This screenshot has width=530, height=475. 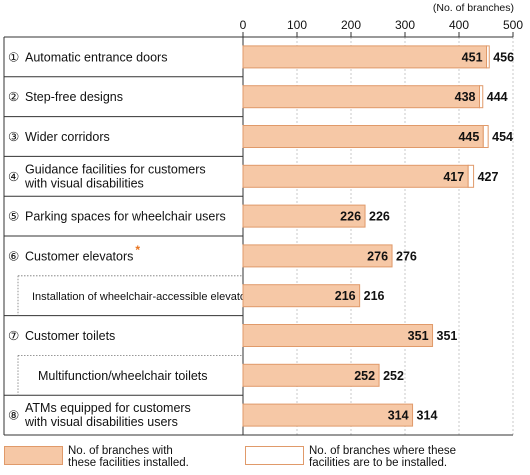 What do you see at coordinates (465, 97) in the screenshot?
I see `value-label-installed: 438` at bounding box center [465, 97].